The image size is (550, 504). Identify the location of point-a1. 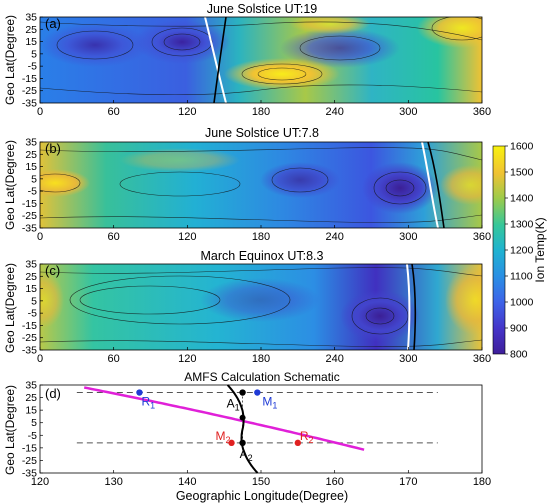
(242, 392).